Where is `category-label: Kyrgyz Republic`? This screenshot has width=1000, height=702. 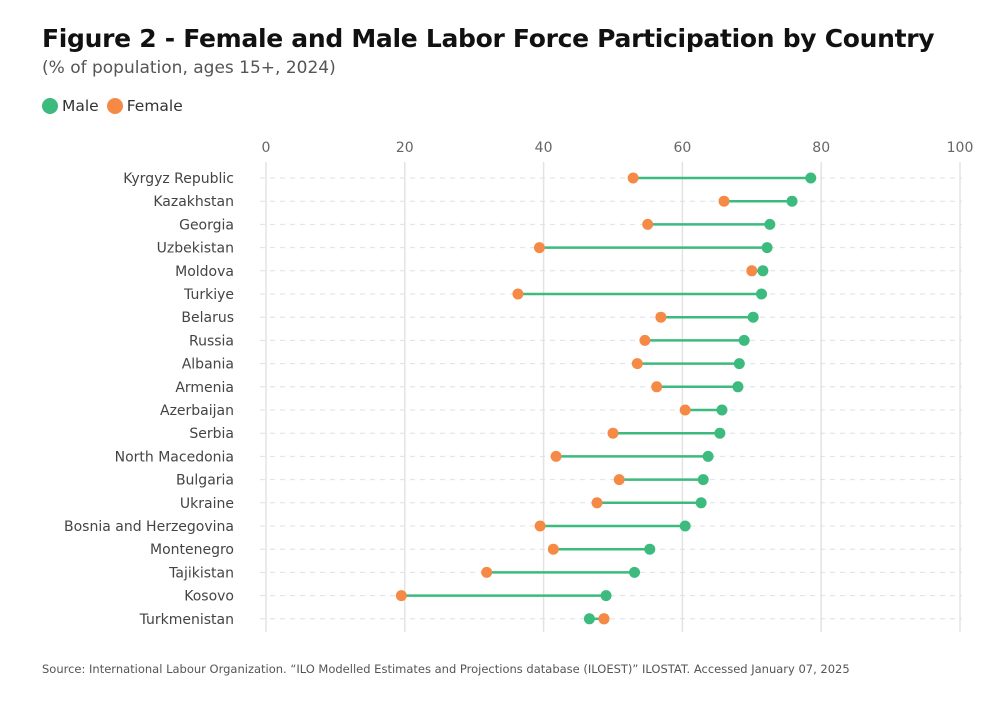 category-label: Kyrgyz Republic is located at coordinates (178, 179).